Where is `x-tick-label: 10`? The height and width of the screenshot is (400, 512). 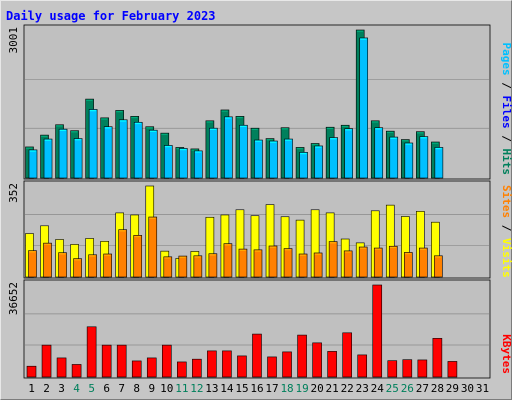
x-tick-label: 10 is located at coordinates (166, 388).